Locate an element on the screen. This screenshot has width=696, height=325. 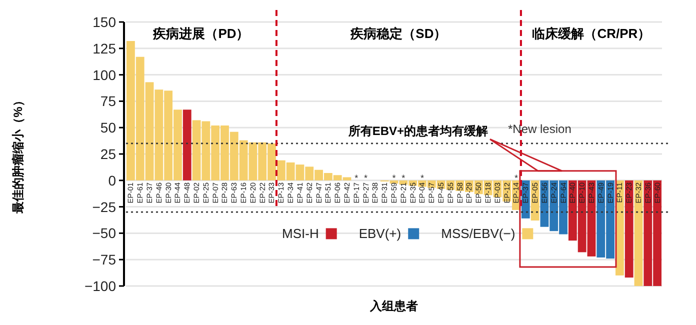
y-tick-label: 125 is located at coordinates (104, 48).